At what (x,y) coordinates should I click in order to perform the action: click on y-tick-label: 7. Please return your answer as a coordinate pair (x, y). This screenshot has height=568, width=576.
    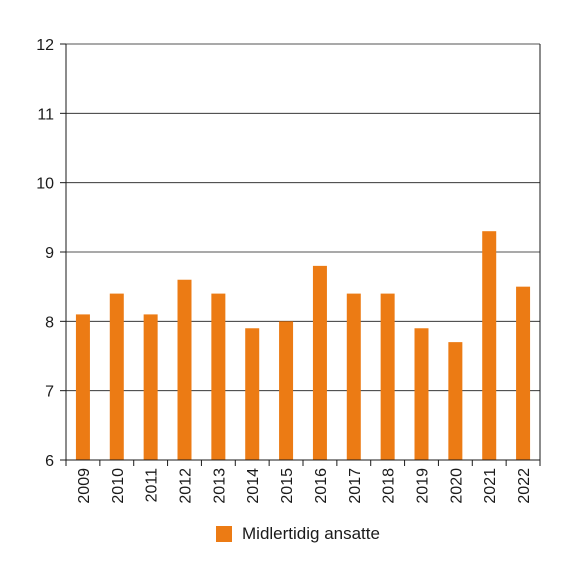
    Looking at the image, I should click on (49, 392).